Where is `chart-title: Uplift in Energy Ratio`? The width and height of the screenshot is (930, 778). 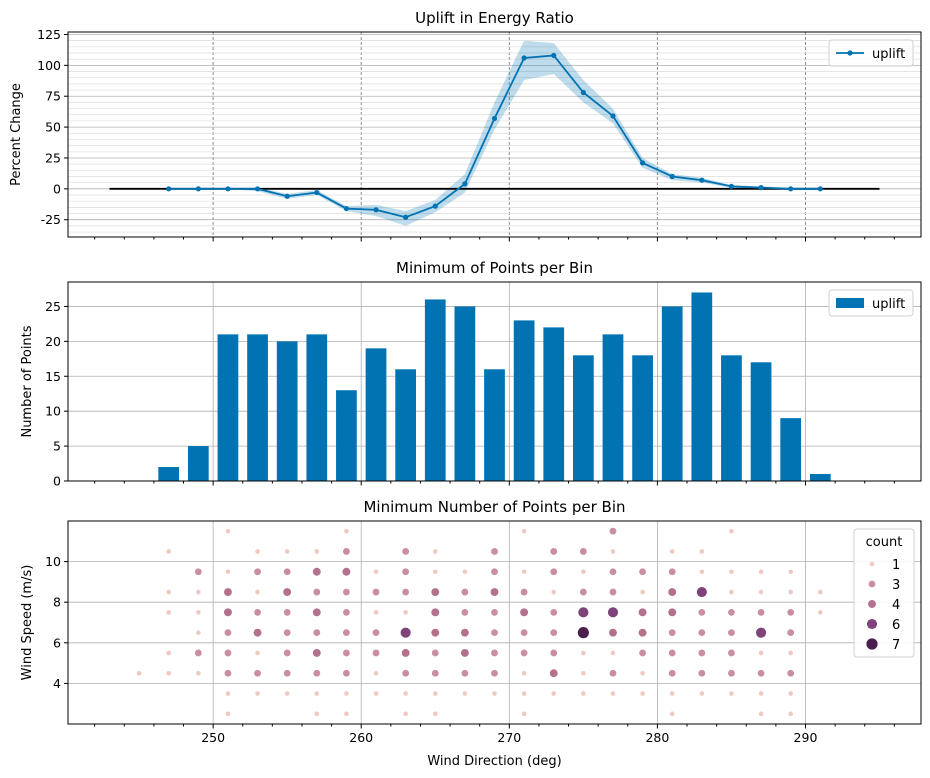 chart-title: Uplift in Energy Ratio is located at coordinates (494, 18).